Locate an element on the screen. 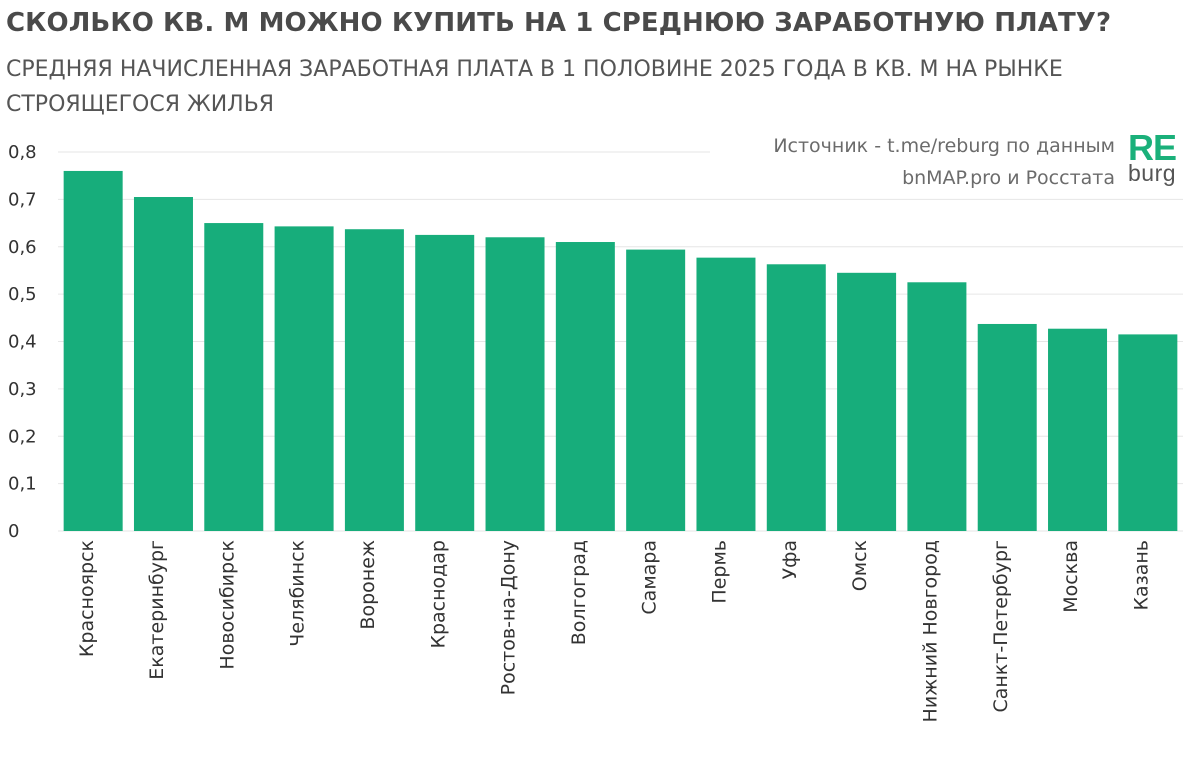  source-line-2: bnMAP.pro и Росстата is located at coordinates (1008, 178).